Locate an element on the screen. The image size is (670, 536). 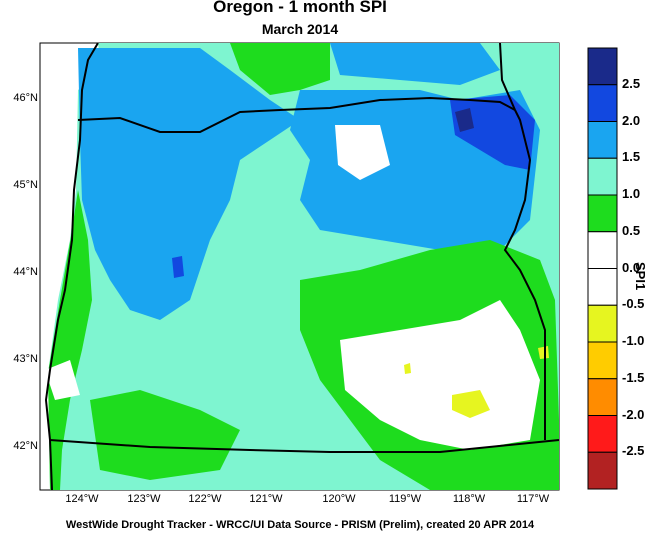
legend-label-8: -1.5 is located at coordinates (633, 377).